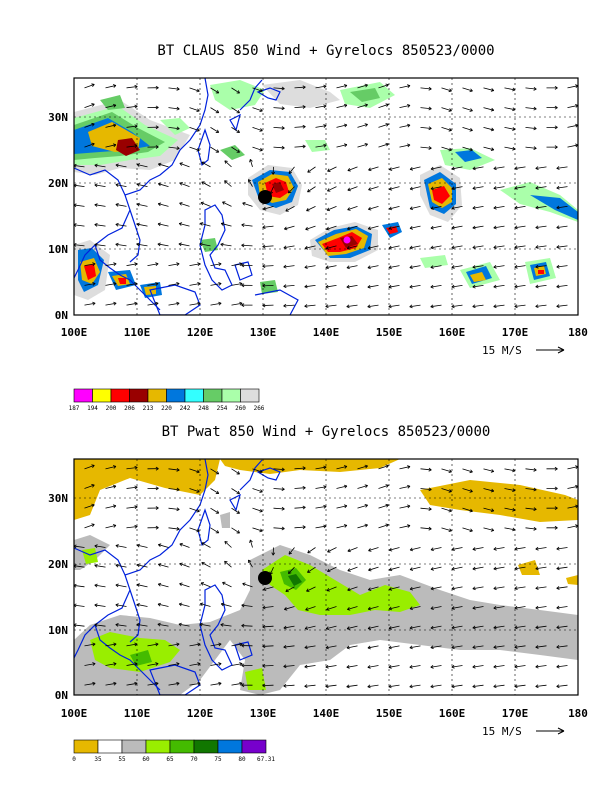 The height and width of the screenshot is (792, 612). Describe the element at coordinates (263, 713) in the screenshot. I see `x-tick-label: 130E` at that location.